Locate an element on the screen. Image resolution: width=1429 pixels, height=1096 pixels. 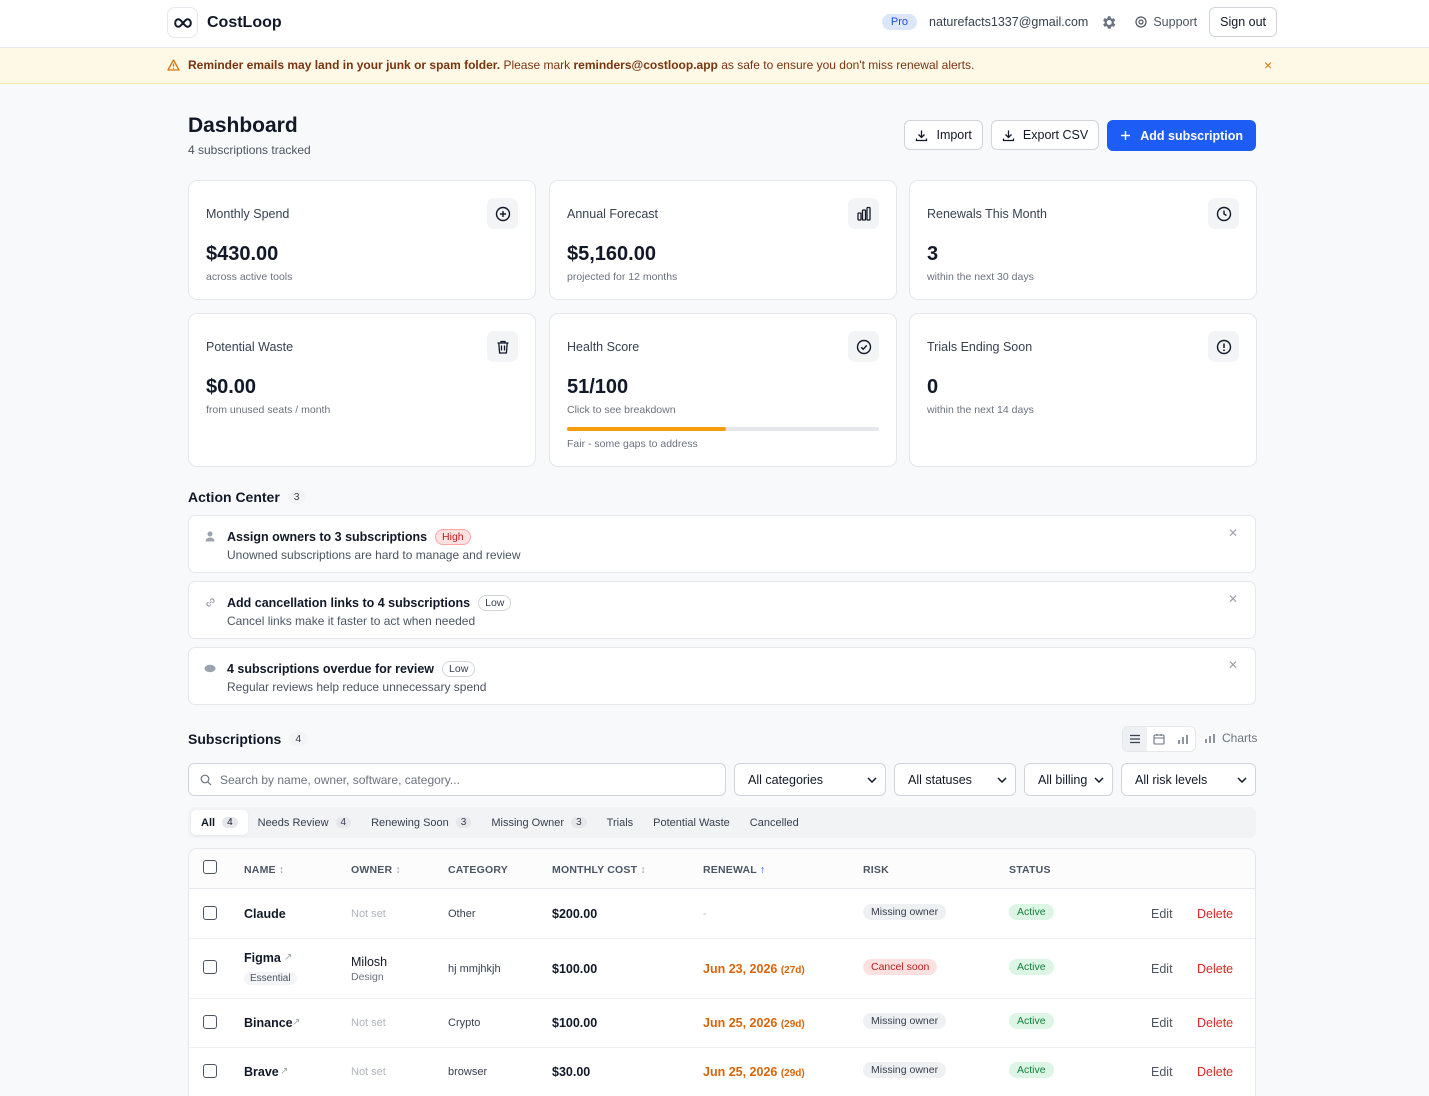
column-header-monthly-cost: MONTHLY COST ↕ is located at coordinates (599, 870).